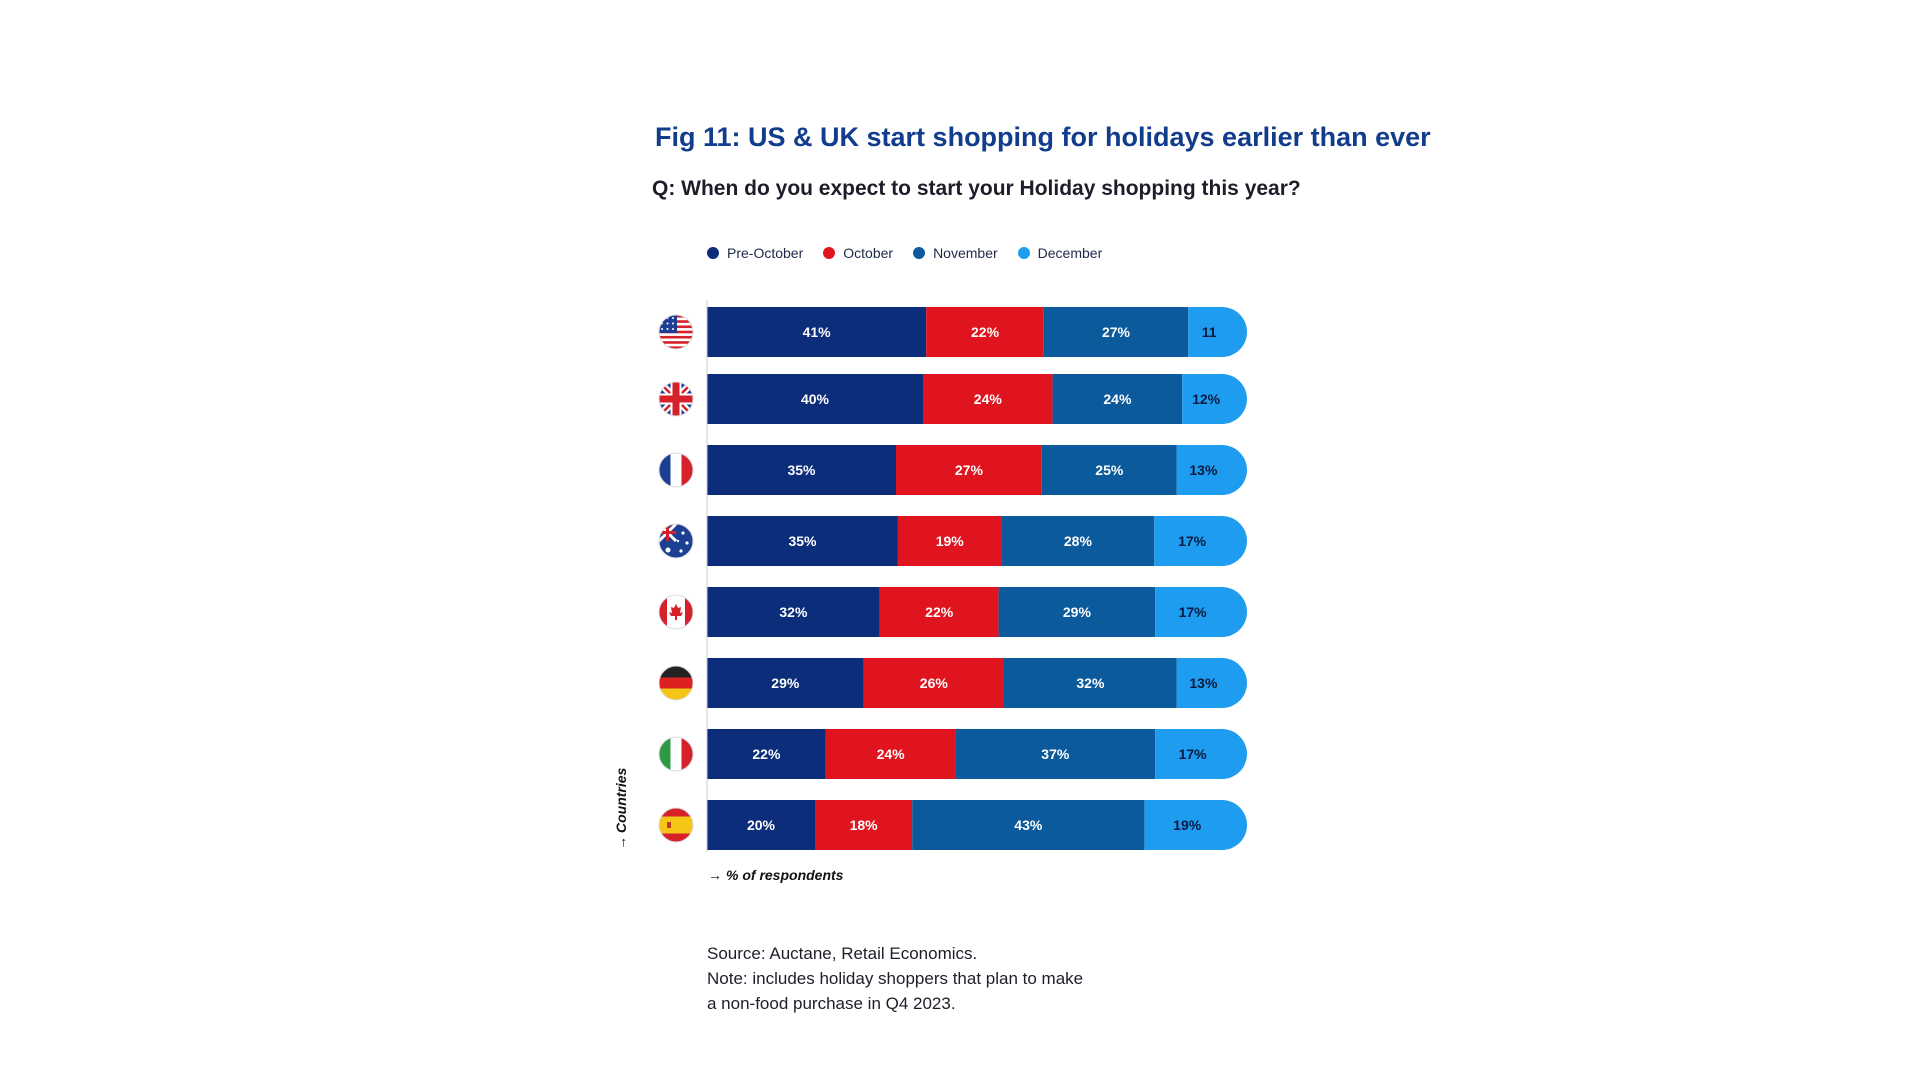 The height and width of the screenshot is (1080, 1920). What do you see at coordinates (802, 541) in the screenshot?
I see `bar-australia-pre-october` at bounding box center [802, 541].